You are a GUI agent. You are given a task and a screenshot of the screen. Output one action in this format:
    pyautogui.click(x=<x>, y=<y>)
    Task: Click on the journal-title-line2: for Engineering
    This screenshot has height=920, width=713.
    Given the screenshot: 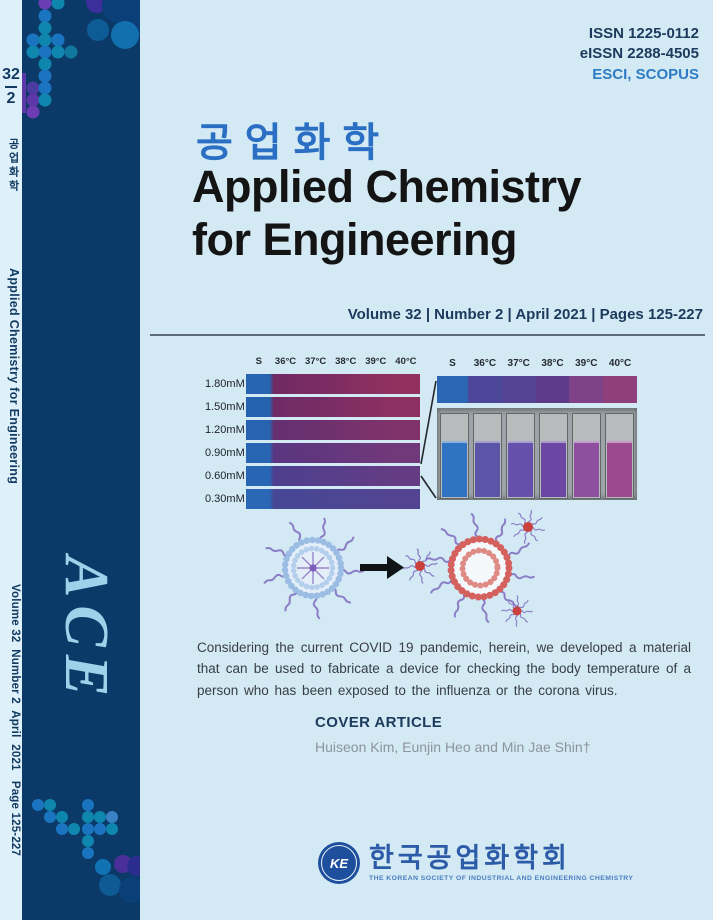 What is the action you would take?
    pyautogui.click(x=355, y=240)
    